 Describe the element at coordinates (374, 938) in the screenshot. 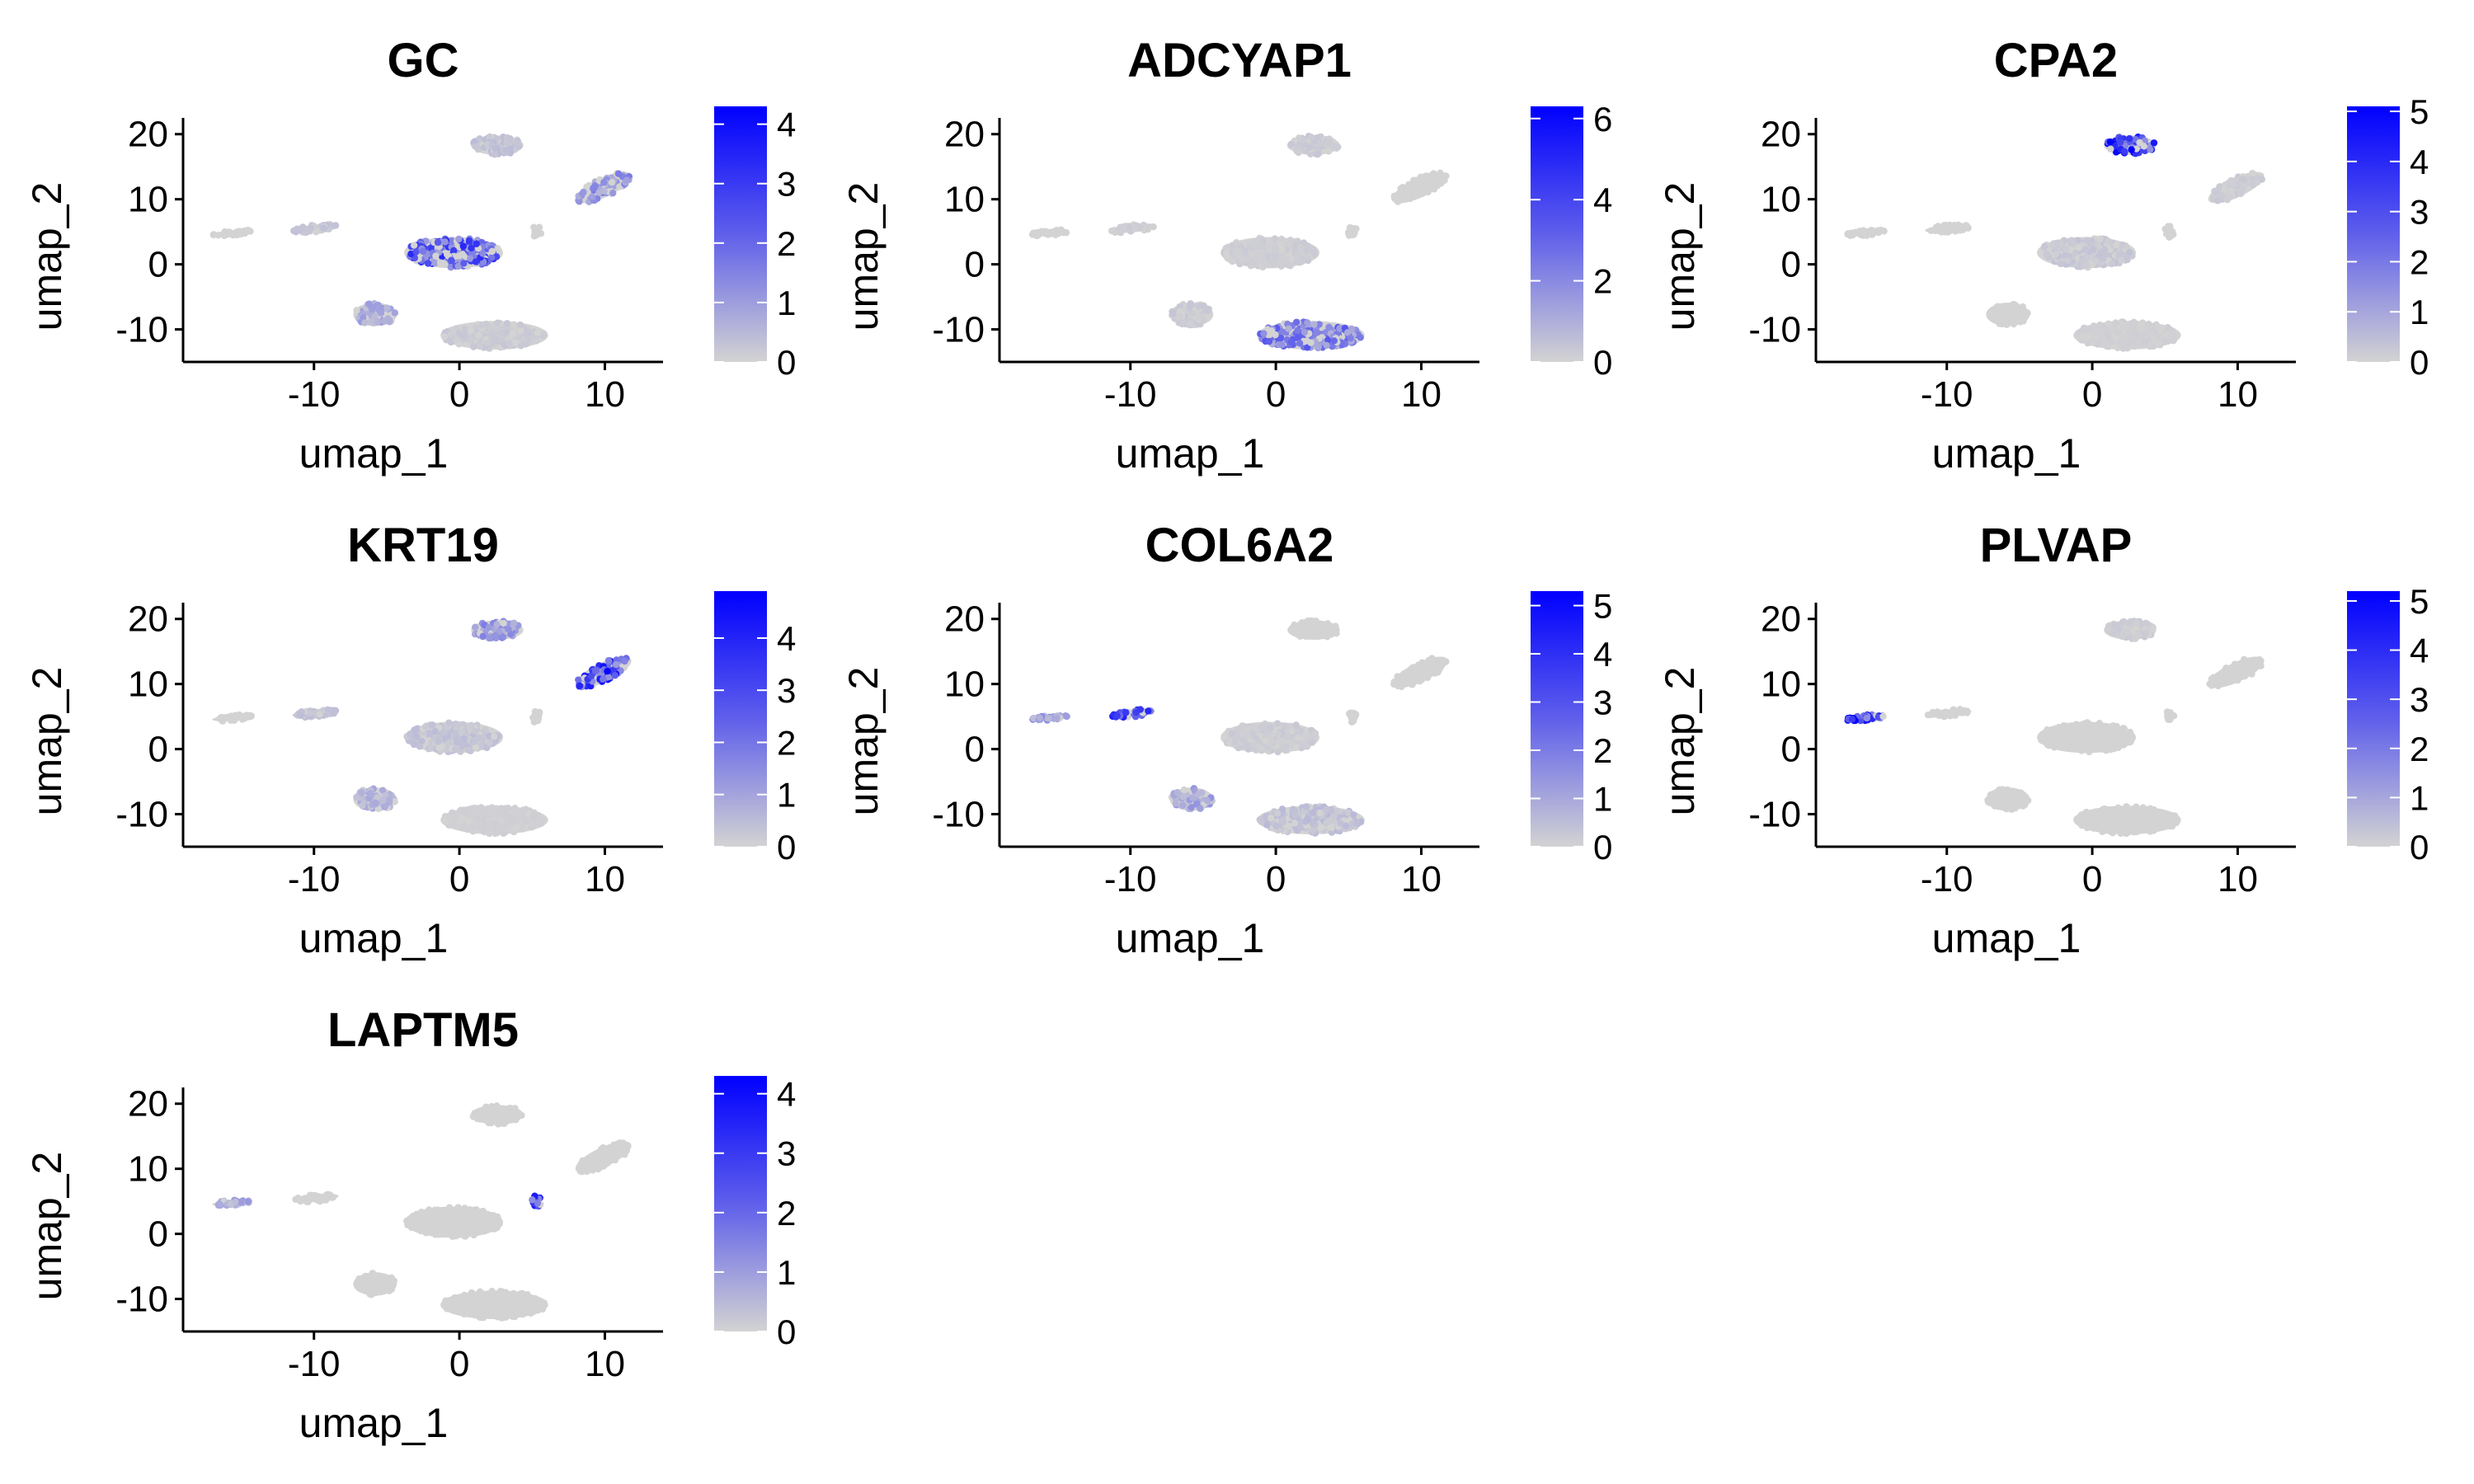

I see `x-axis-title: umap_1` at that location.